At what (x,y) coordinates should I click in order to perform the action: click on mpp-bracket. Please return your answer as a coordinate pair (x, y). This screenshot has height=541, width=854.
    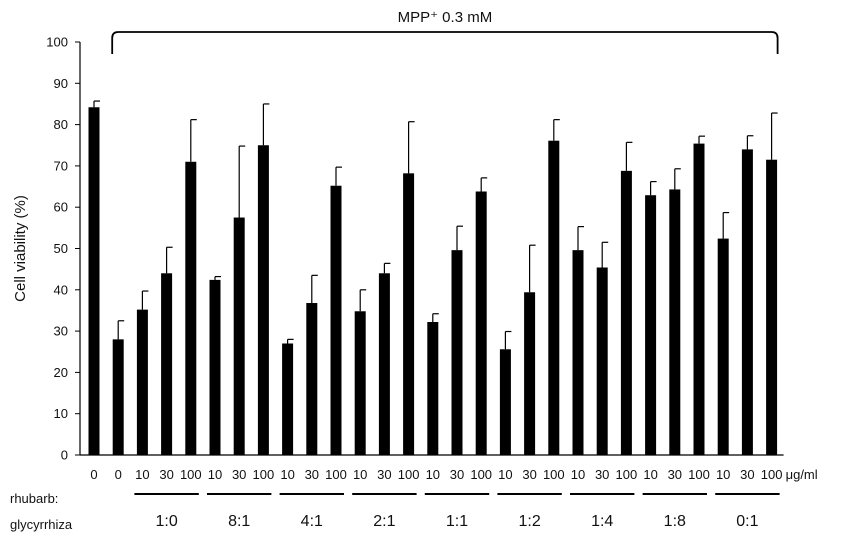
    Looking at the image, I should click on (445, 42).